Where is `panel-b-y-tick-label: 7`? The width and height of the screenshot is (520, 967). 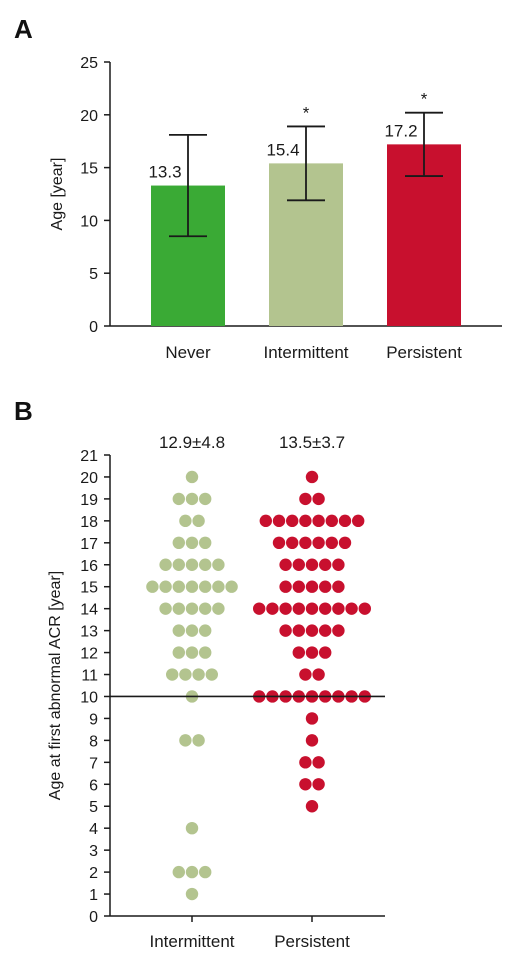 panel-b-y-tick-label: 7 is located at coordinates (93, 763).